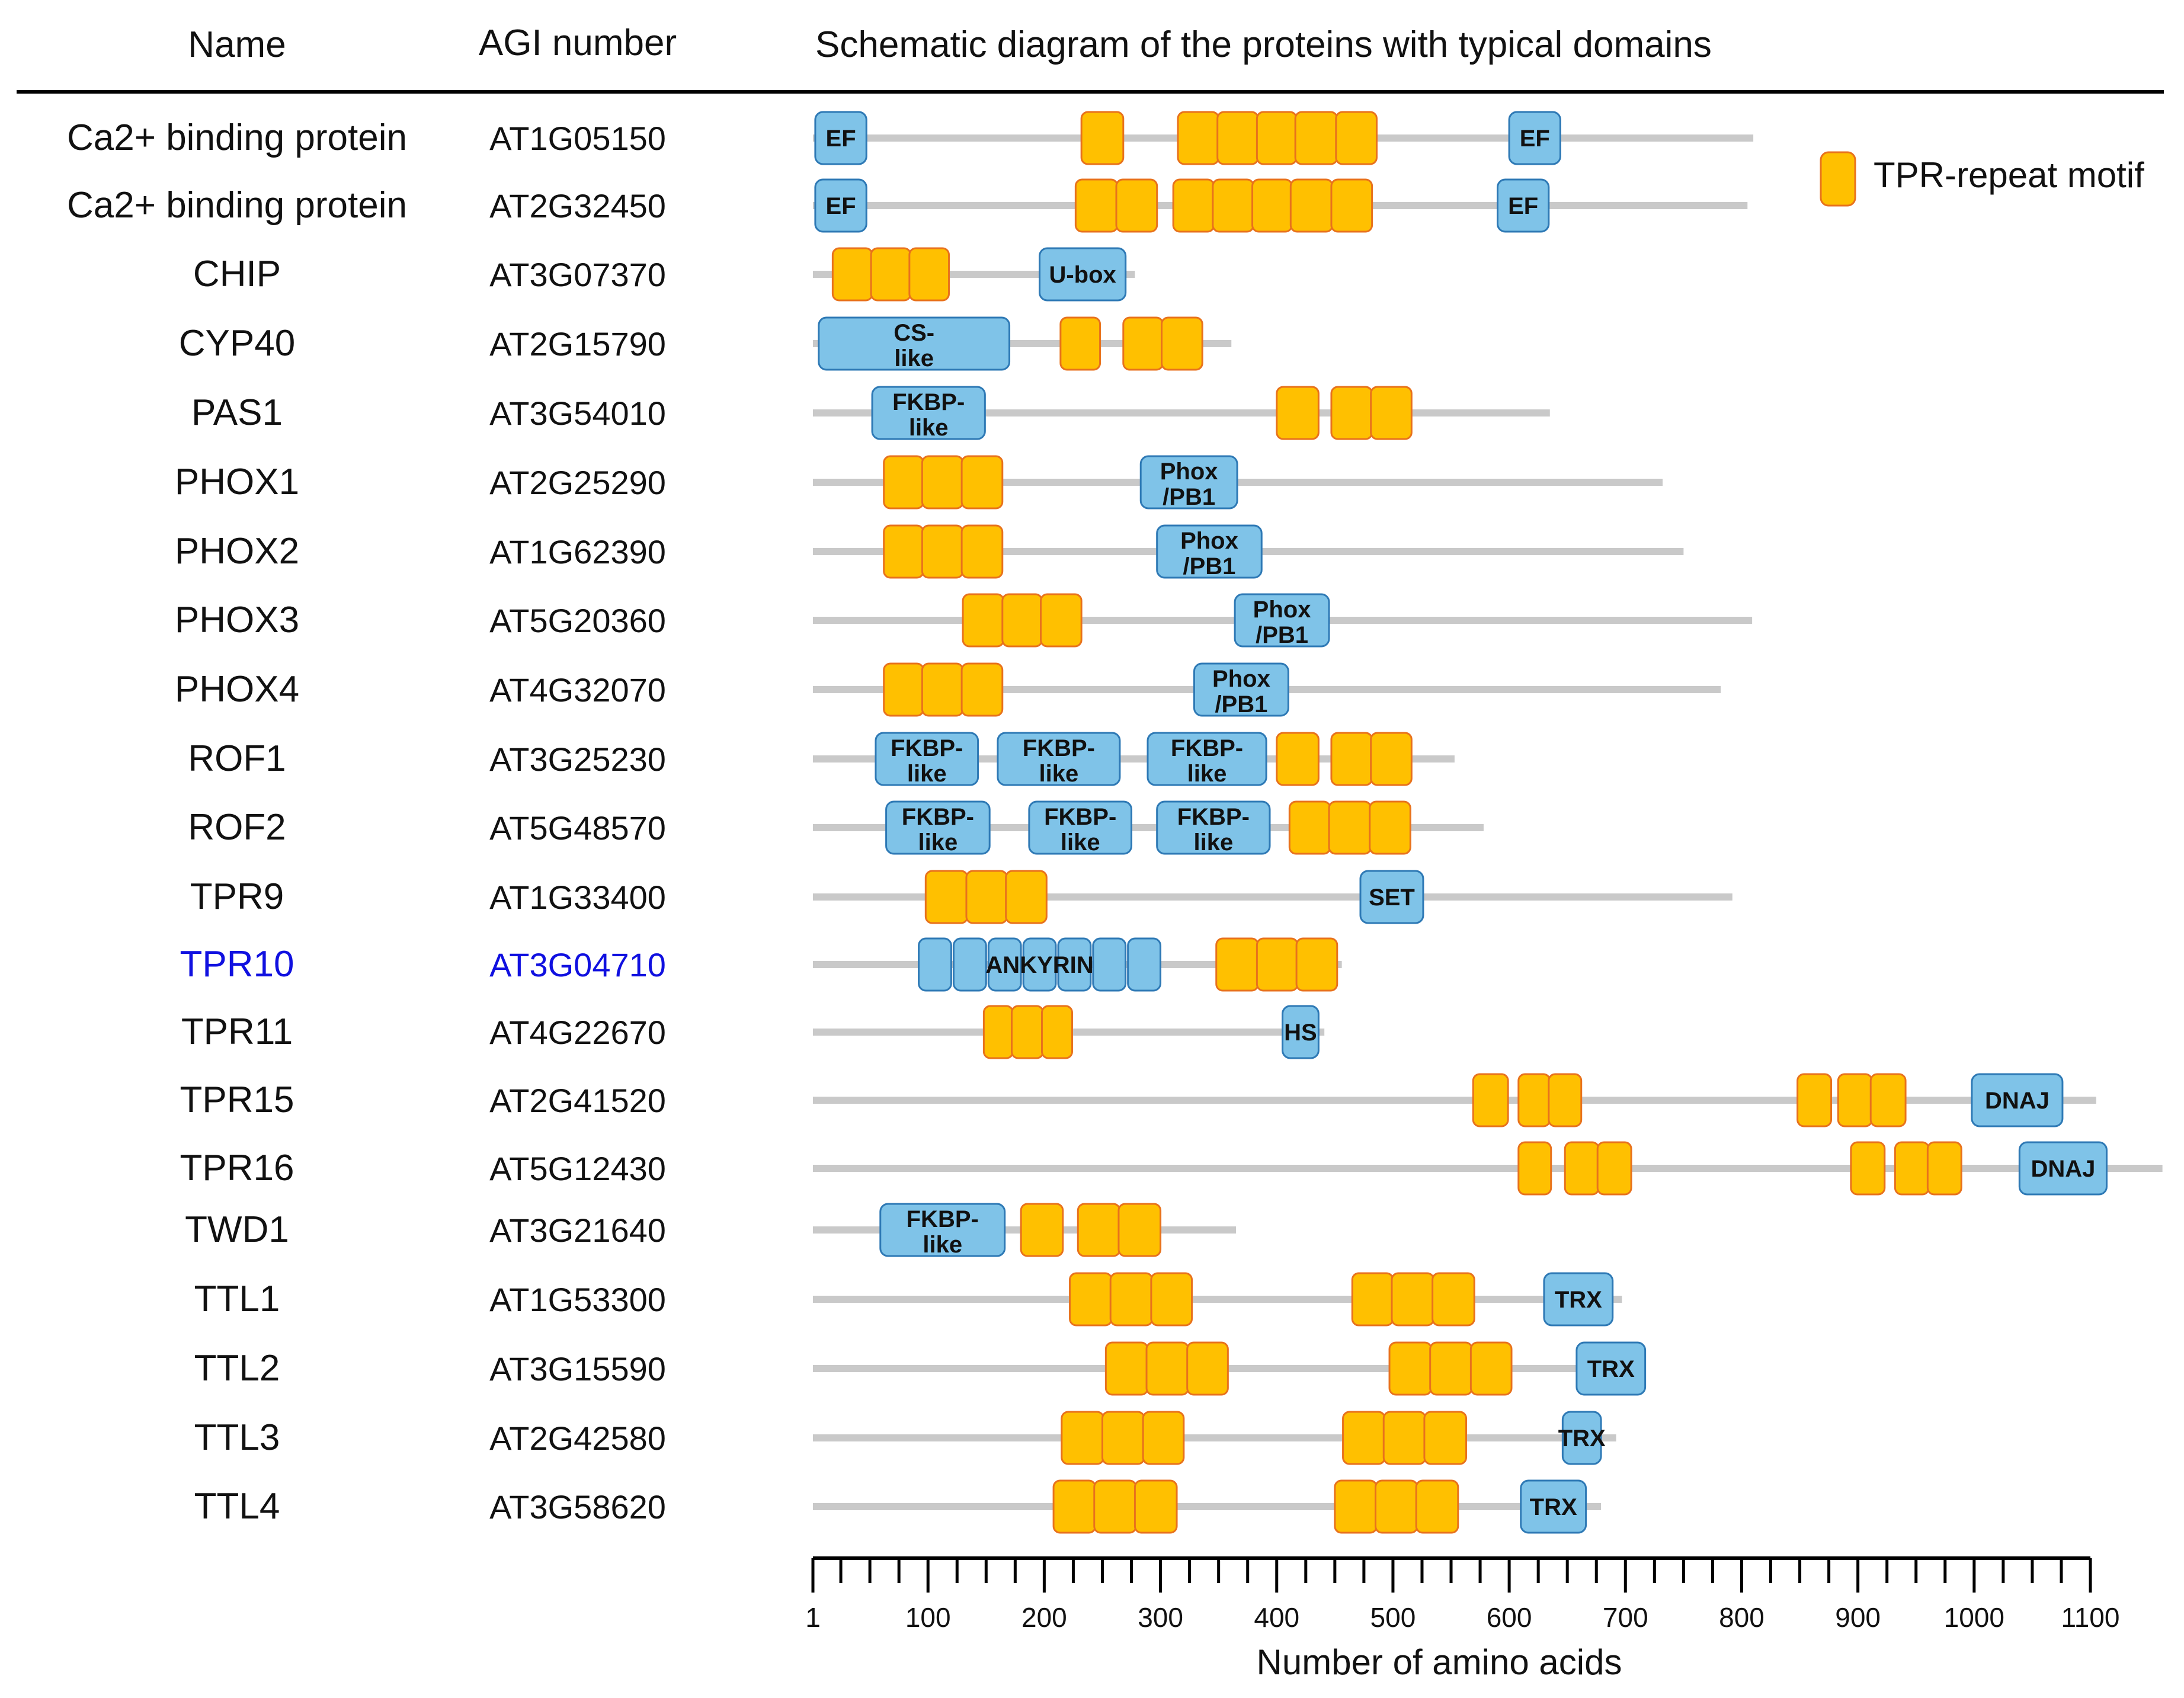 This screenshot has width=2184, height=1698. I want to click on tick-label: 1000, so click(1974, 1617).